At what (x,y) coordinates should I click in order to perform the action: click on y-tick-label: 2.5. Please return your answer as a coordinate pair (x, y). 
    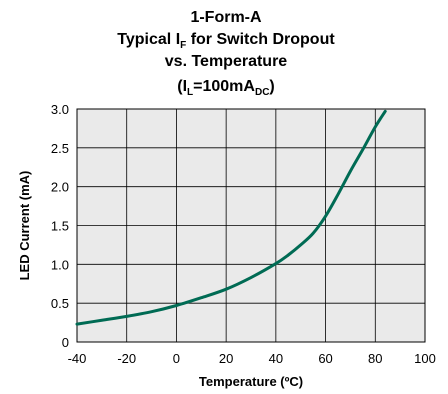
    Looking at the image, I should click on (60, 148).